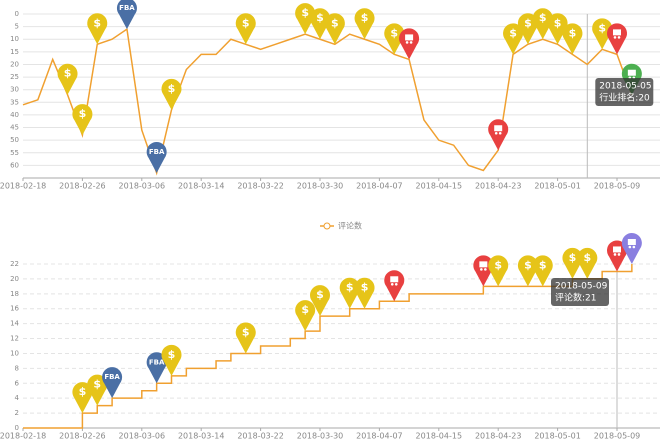  What do you see at coordinates (17, 27) in the screenshot?
I see `y-tick-label: 5` at bounding box center [17, 27].